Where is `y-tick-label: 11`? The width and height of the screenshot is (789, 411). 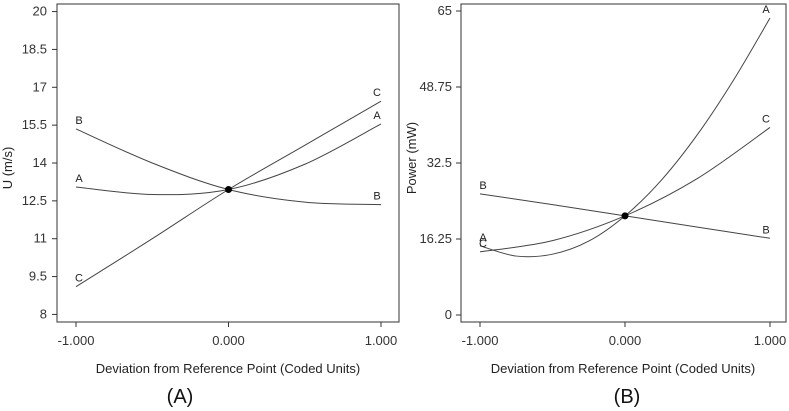 y-tick-label: 11 is located at coordinates (41, 238).